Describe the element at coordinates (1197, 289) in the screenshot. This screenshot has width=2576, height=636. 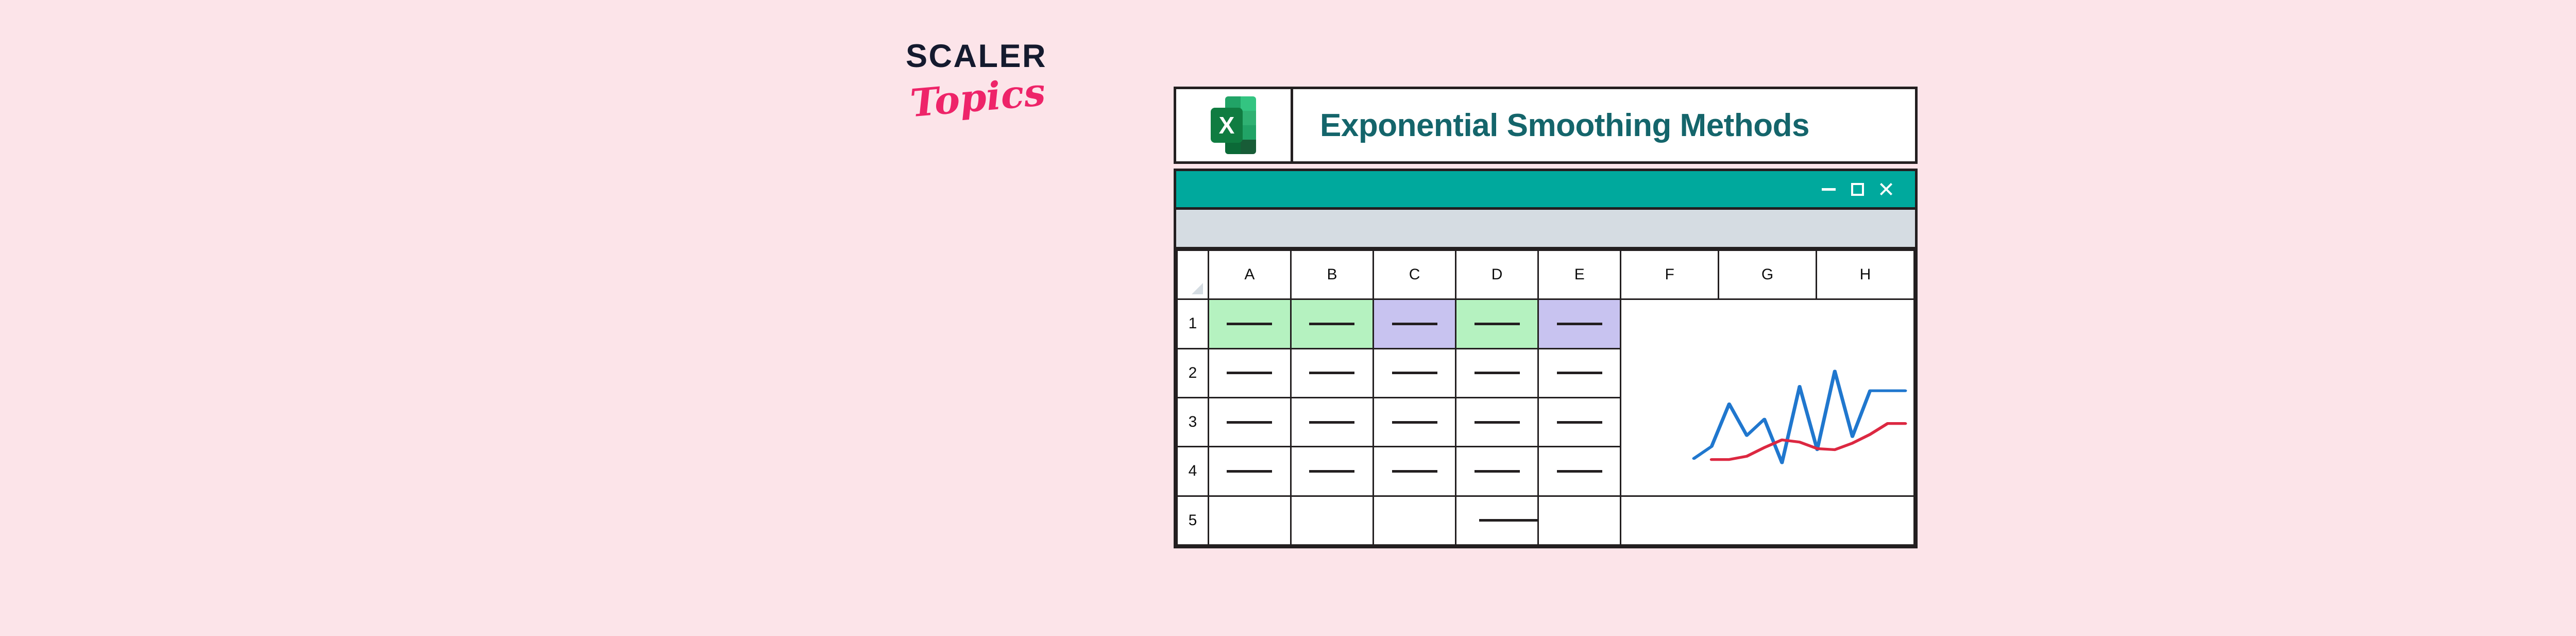
I see `select-all-triangle-icon` at that location.